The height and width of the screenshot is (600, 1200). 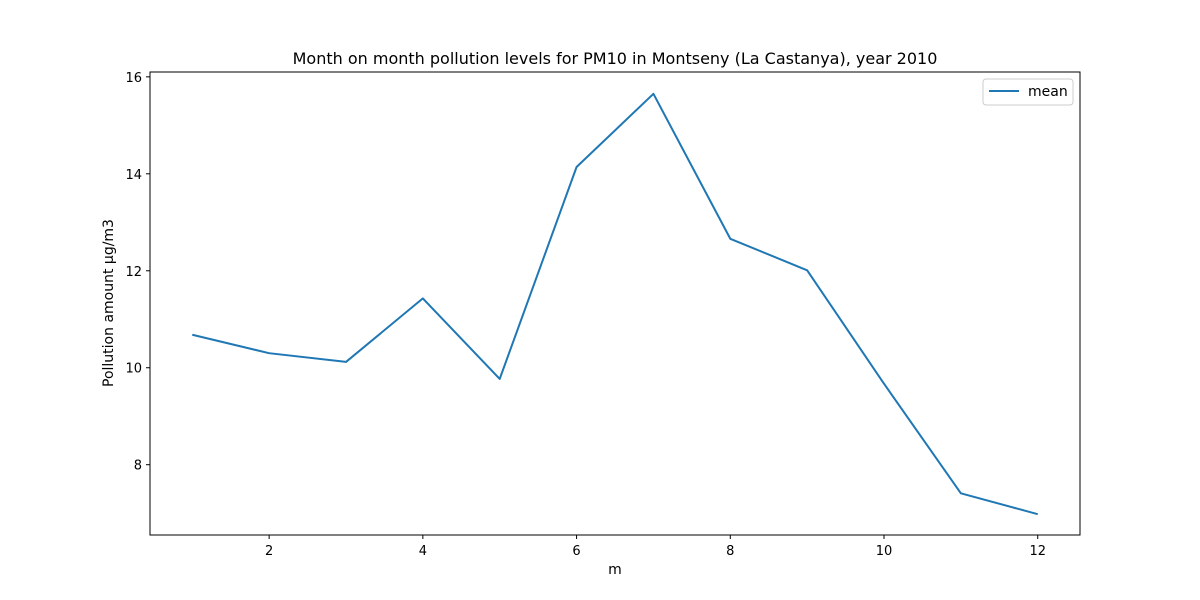 I want to click on x-tick-label: 2, so click(x=269, y=551).